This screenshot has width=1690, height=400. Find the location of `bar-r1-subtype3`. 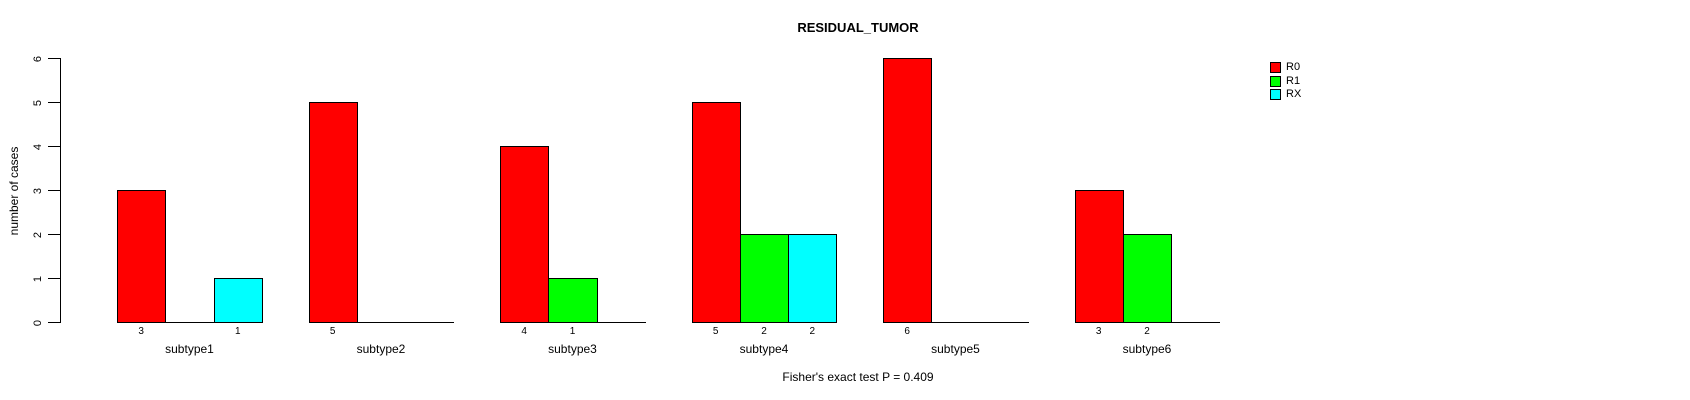

bar-r1-subtype3 is located at coordinates (573, 300).